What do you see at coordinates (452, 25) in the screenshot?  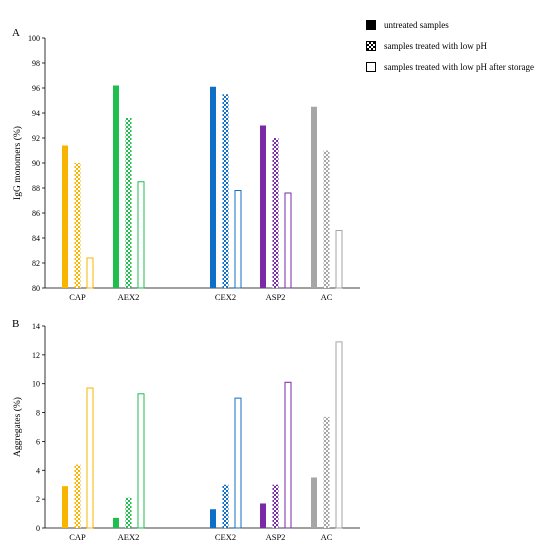 I see `legend-item-untreated: untreated samples` at bounding box center [452, 25].